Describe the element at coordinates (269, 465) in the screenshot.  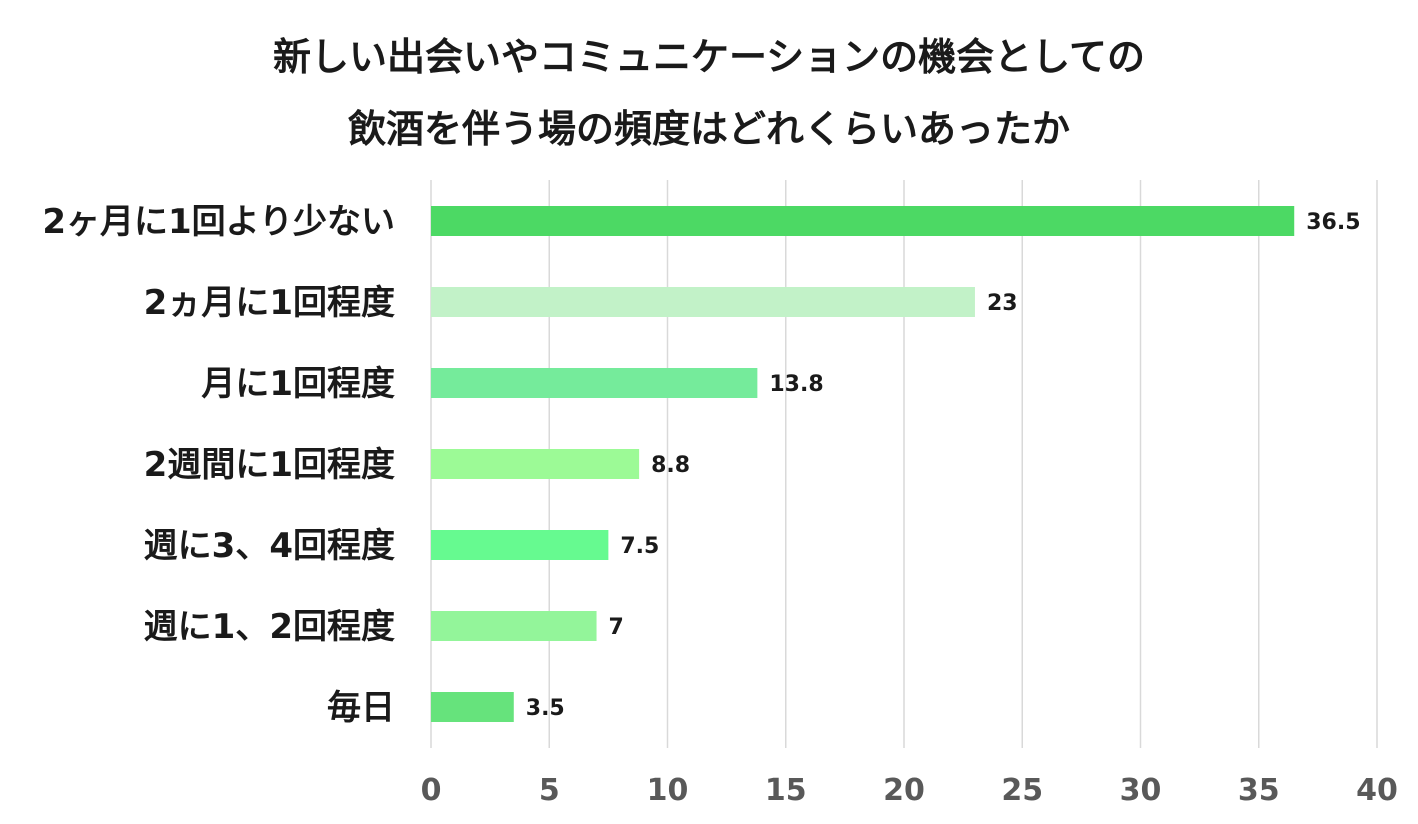
I see `category-label: 2週間に1回程度` at that location.